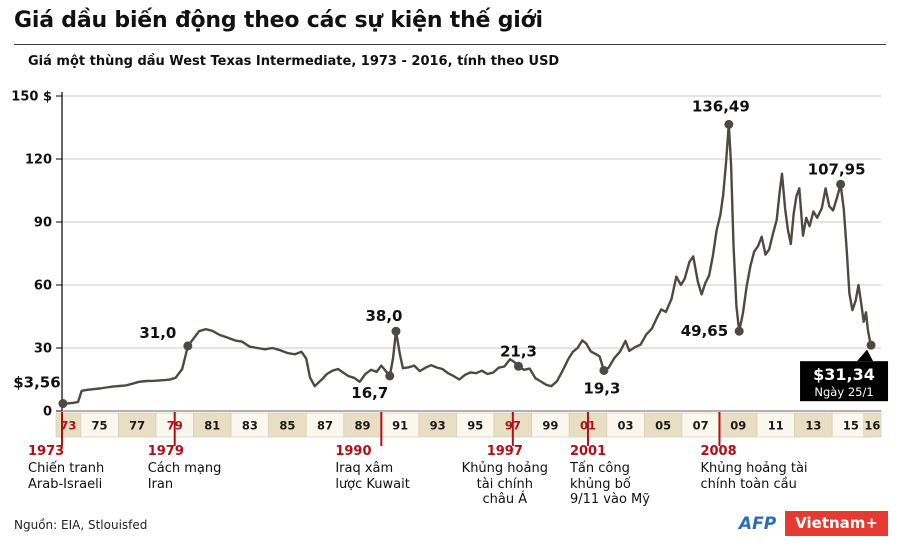  I want to click on year-label-11: 11, so click(776, 426).